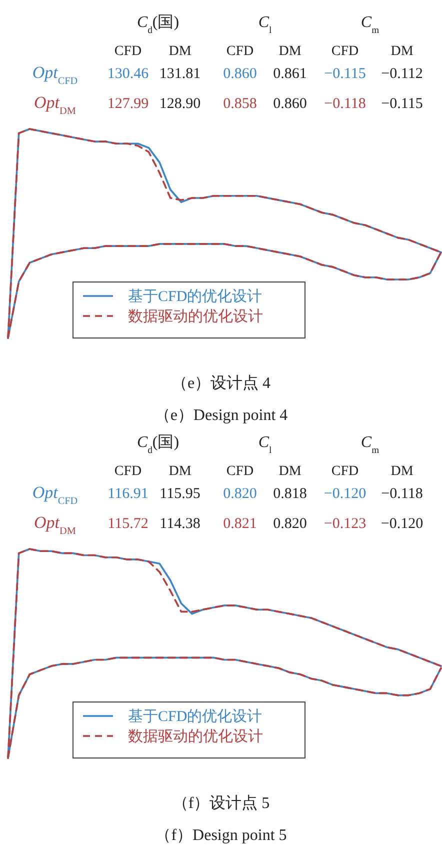 The width and height of the screenshot is (442, 854). What do you see at coordinates (221, 803) in the screenshot?
I see `text: （f）设计点 5` at bounding box center [221, 803].